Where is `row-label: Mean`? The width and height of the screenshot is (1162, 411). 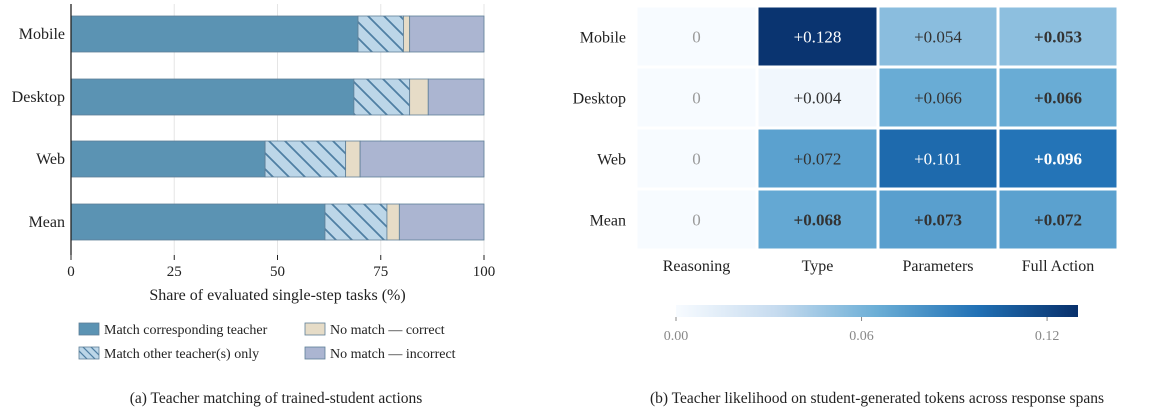
row-label: Mean is located at coordinates (608, 221).